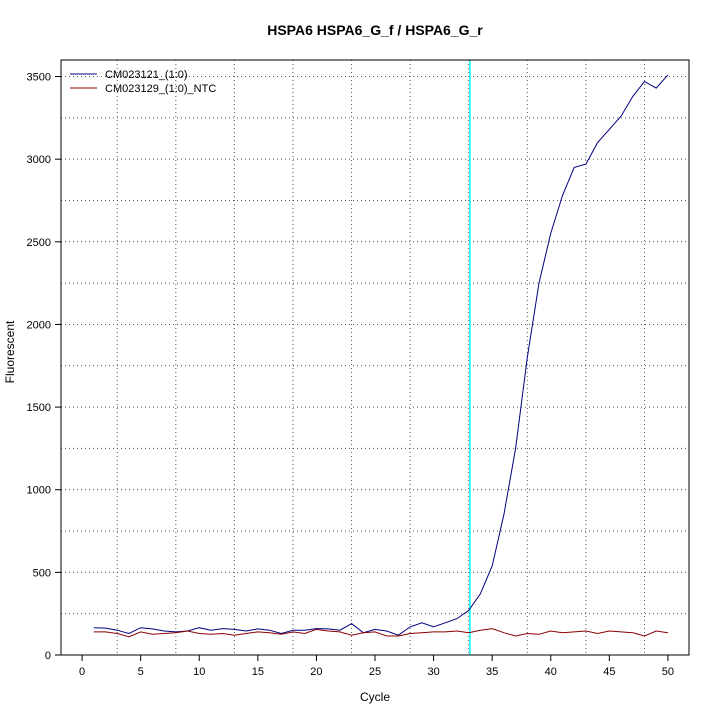 This screenshot has width=720, height=720. Describe the element at coordinates (141, 672) in the screenshot. I see `x-tick-label: 5` at that location.